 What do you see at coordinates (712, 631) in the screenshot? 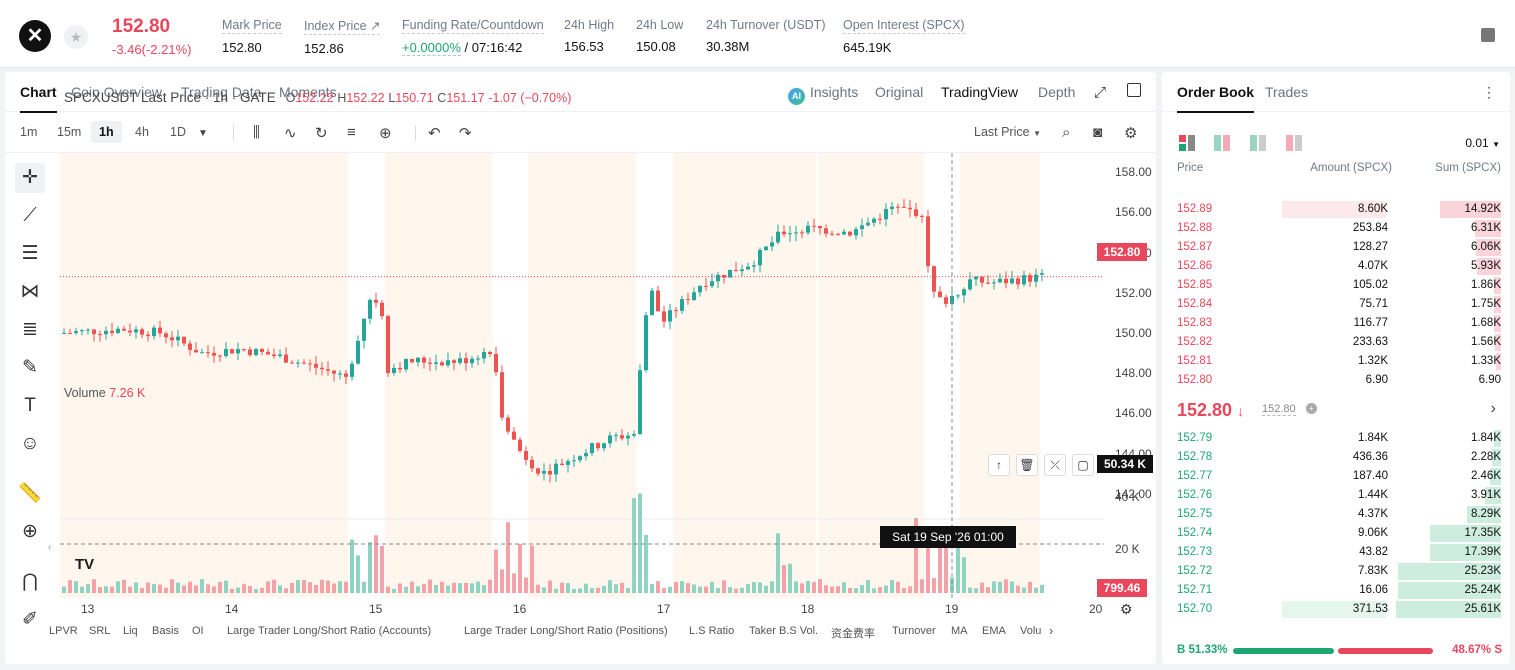
I see `indicator-ls-ratio: L.S Ratio` at bounding box center [712, 631].